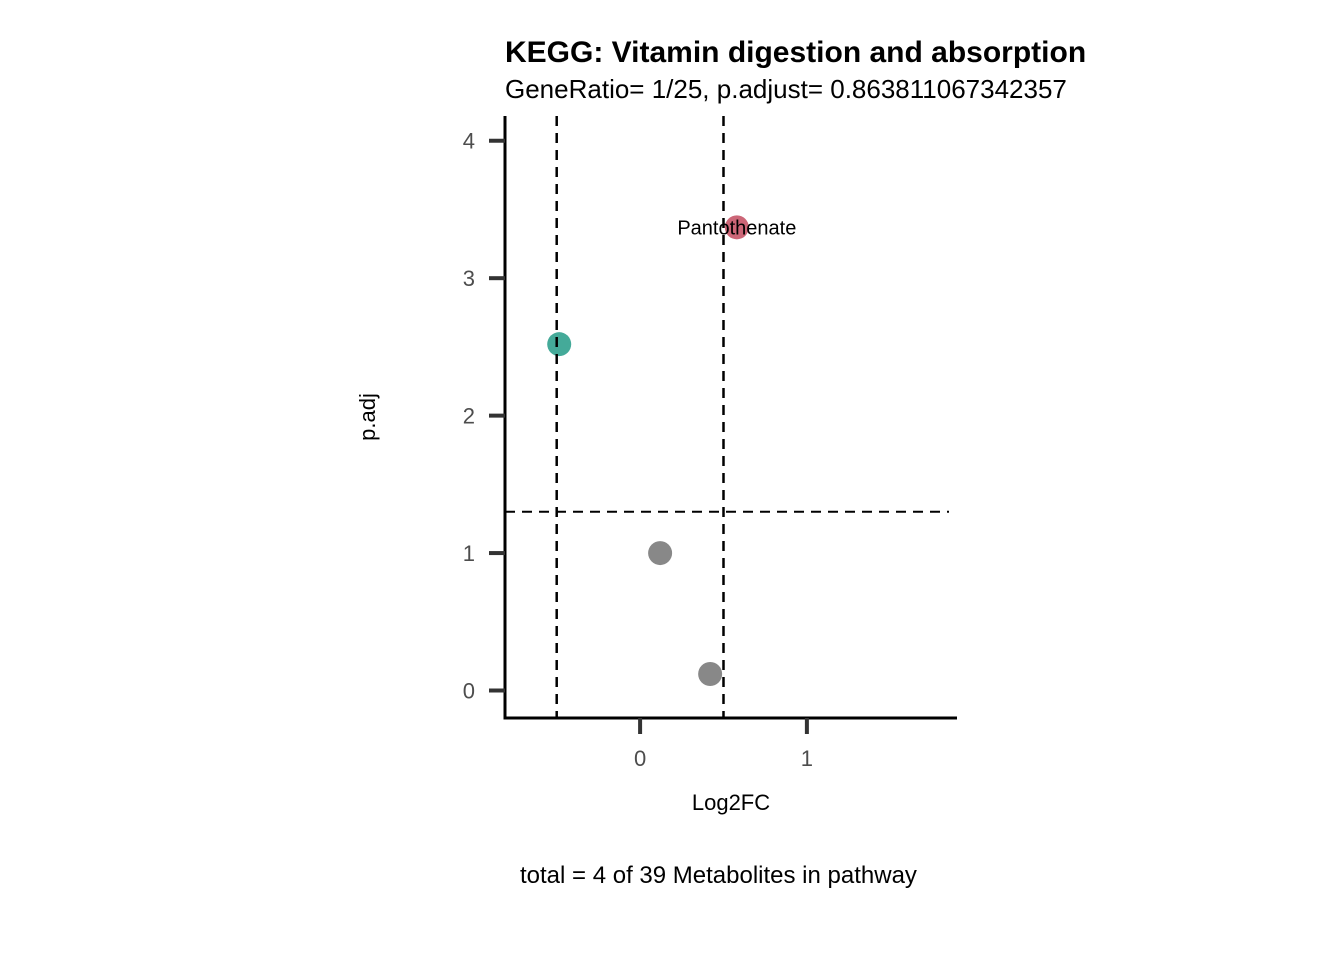 This screenshot has width=1344, height=960. What do you see at coordinates (807, 758) in the screenshot?
I see `x-tick-label: 1` at bounding box center [807, 758].